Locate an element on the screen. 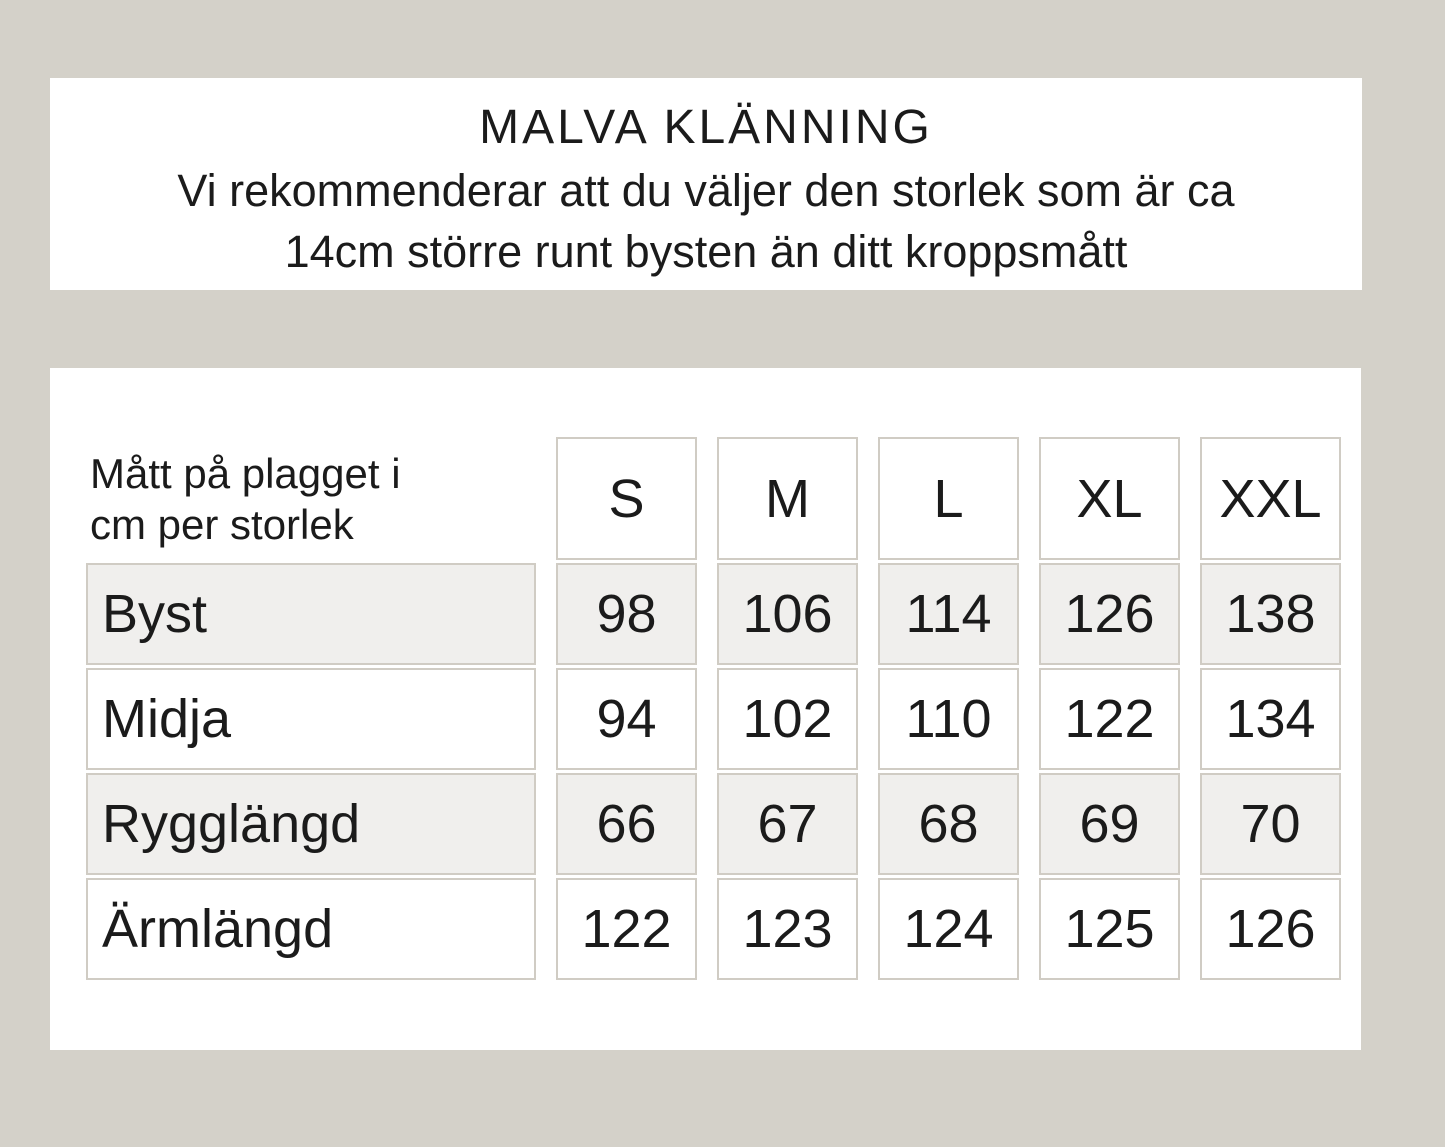 The image size is (1445, 1147). midja-value-xl: 122 is located at coordinates (1109, 719).